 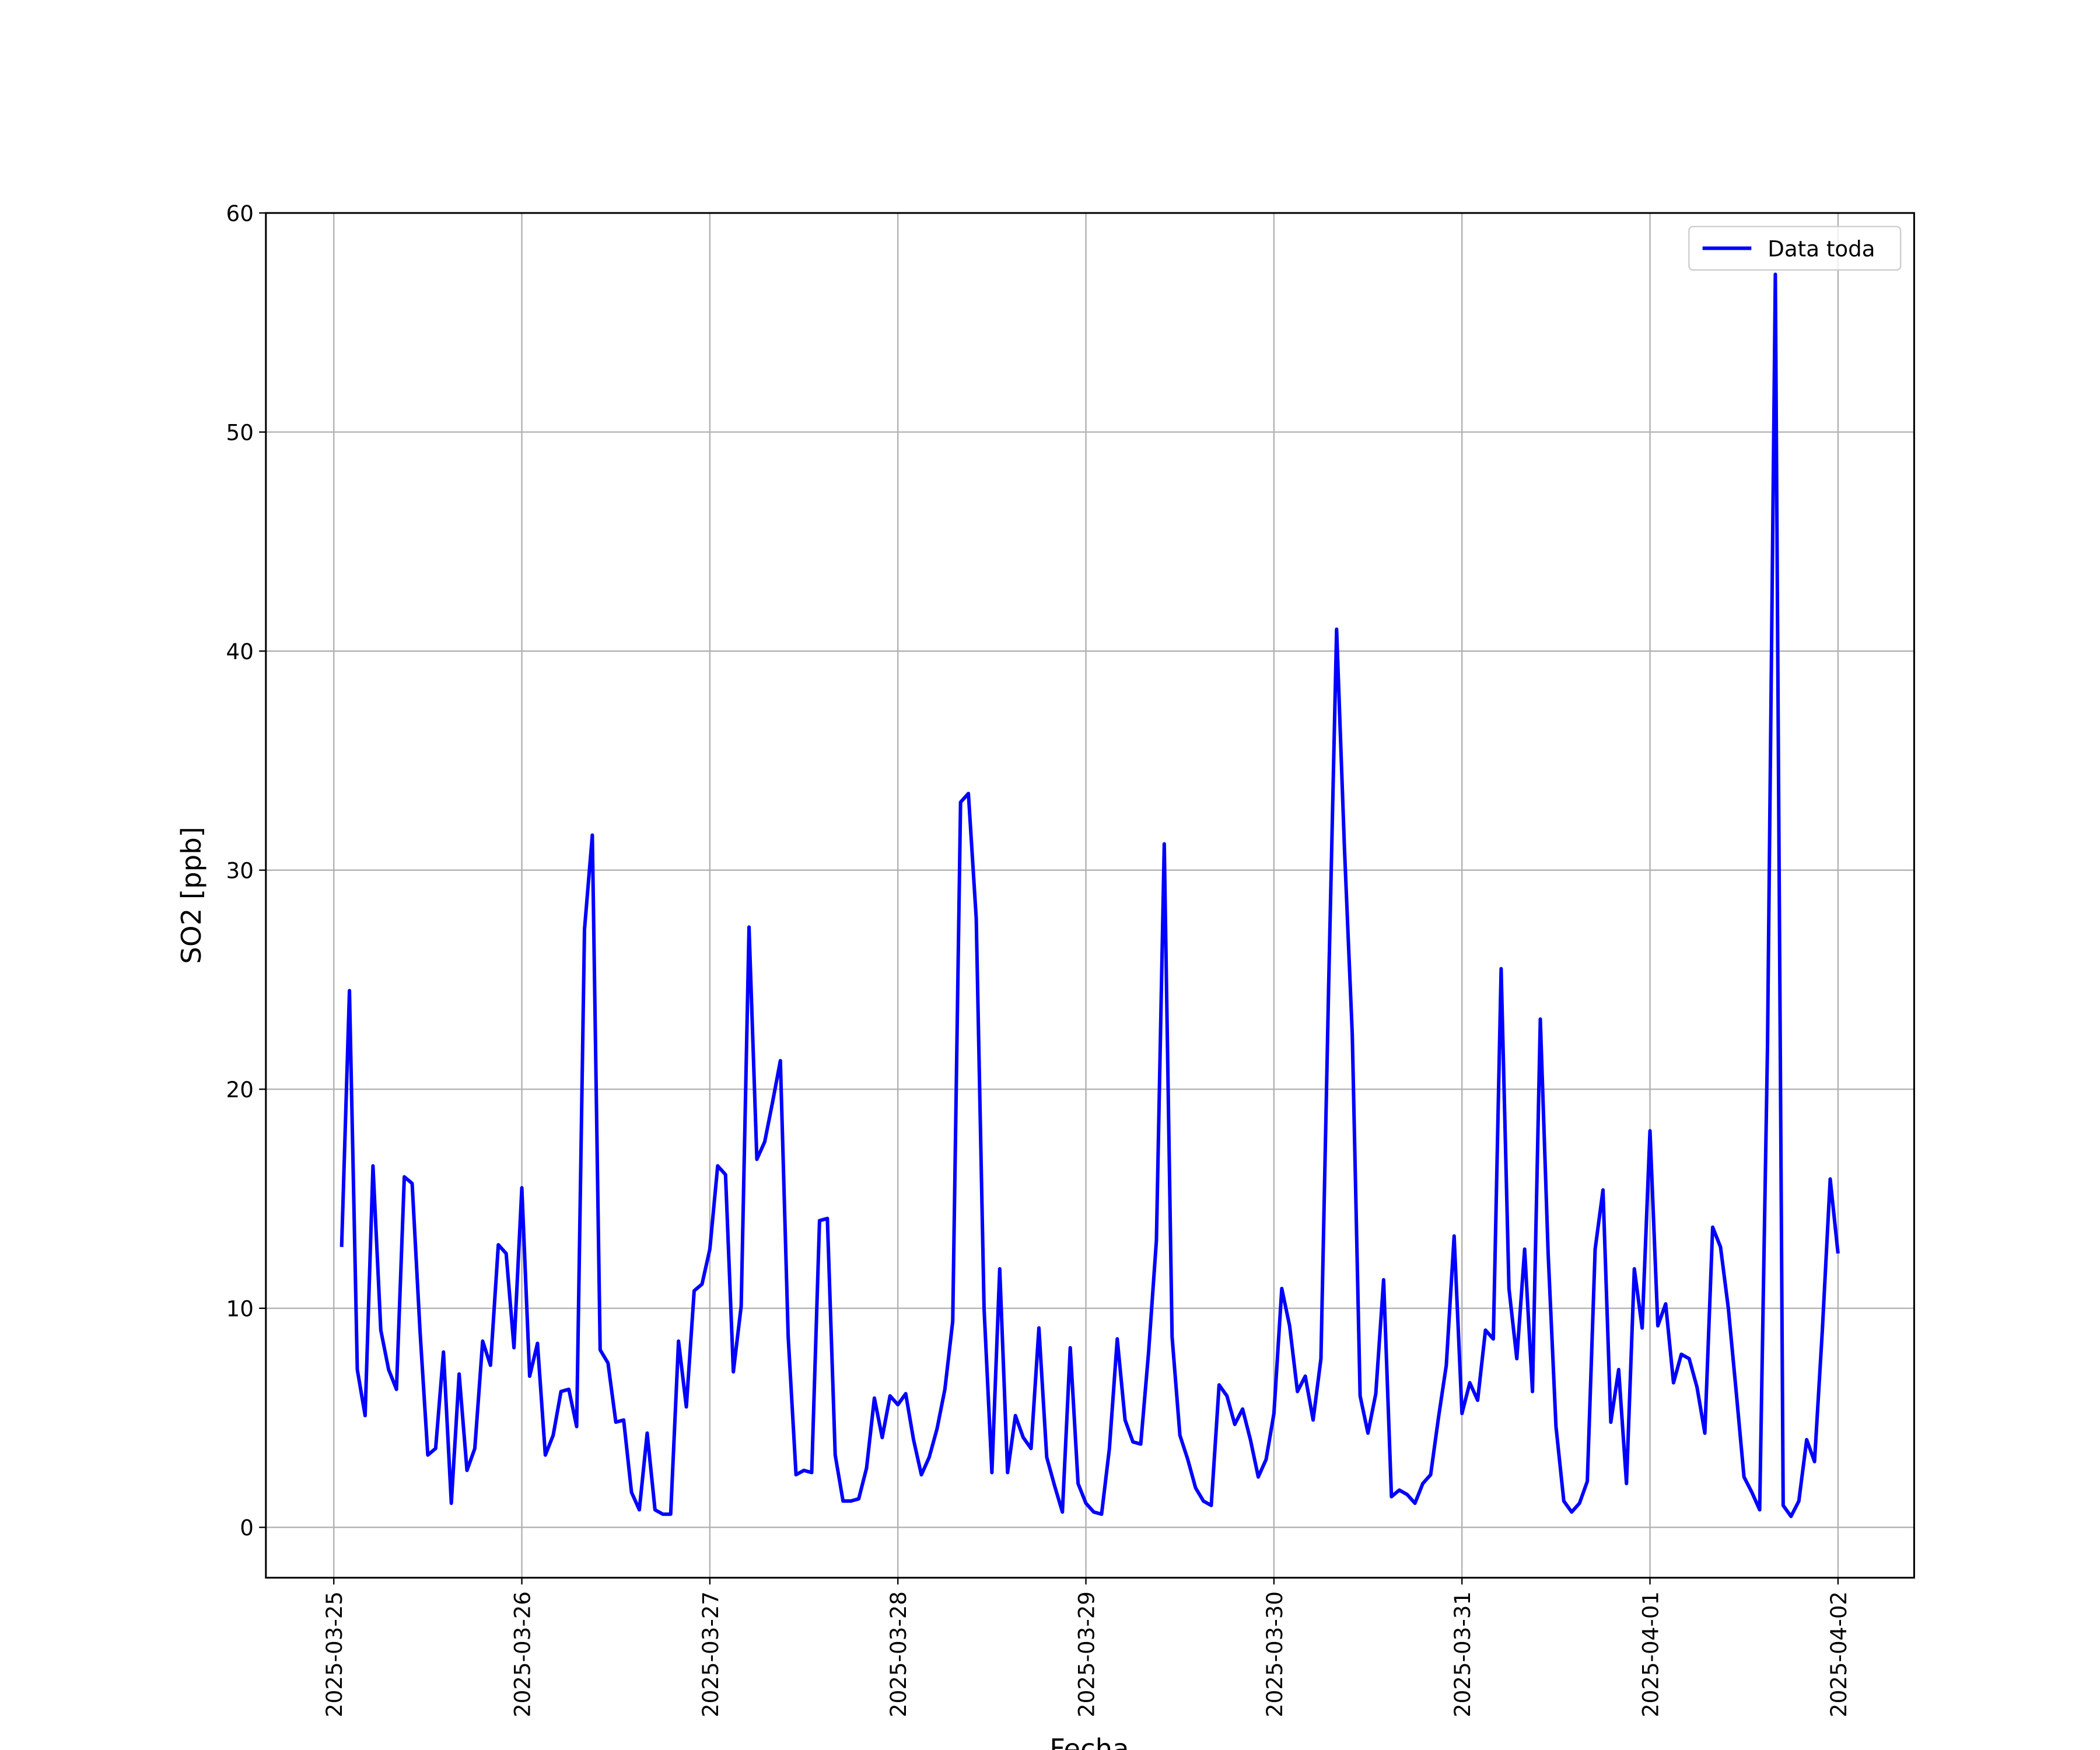 What do you see at coordinates (1839, 1654) in the screenshot?
I see `x-tick-label: 2025-04-02` at bounding box center [1839, 1654].